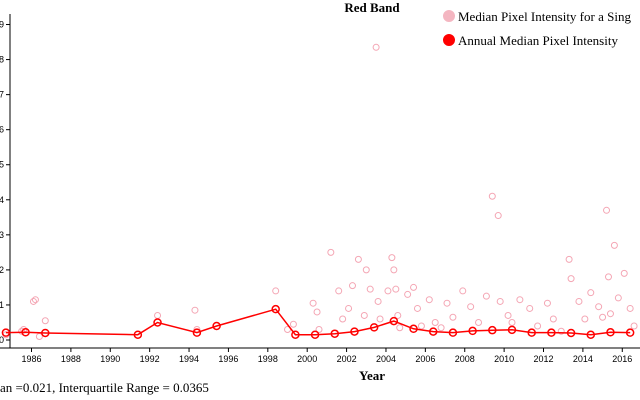  Describe the element at coordinates (504, 359) in the screenshot. I see `x-tick-label: 2010` at that location.